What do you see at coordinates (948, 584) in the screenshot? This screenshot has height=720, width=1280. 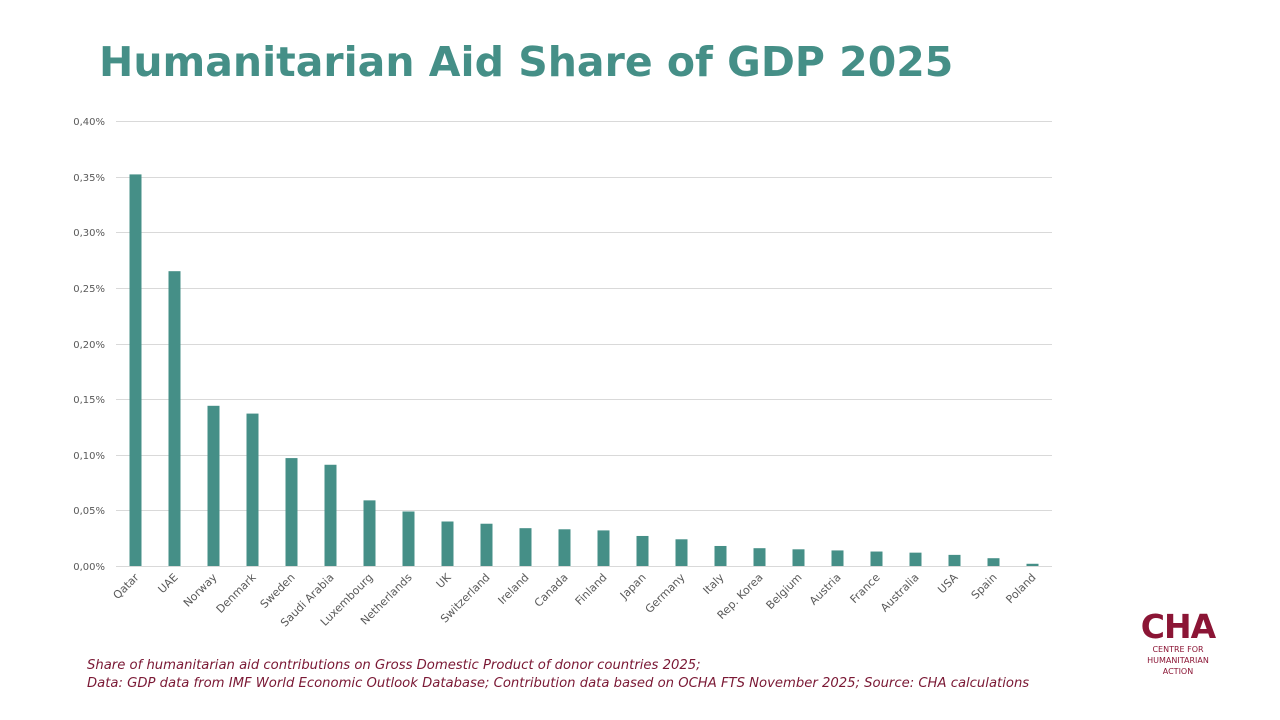 I see `x-tick-label: USA` at bounding box center [948, 584].